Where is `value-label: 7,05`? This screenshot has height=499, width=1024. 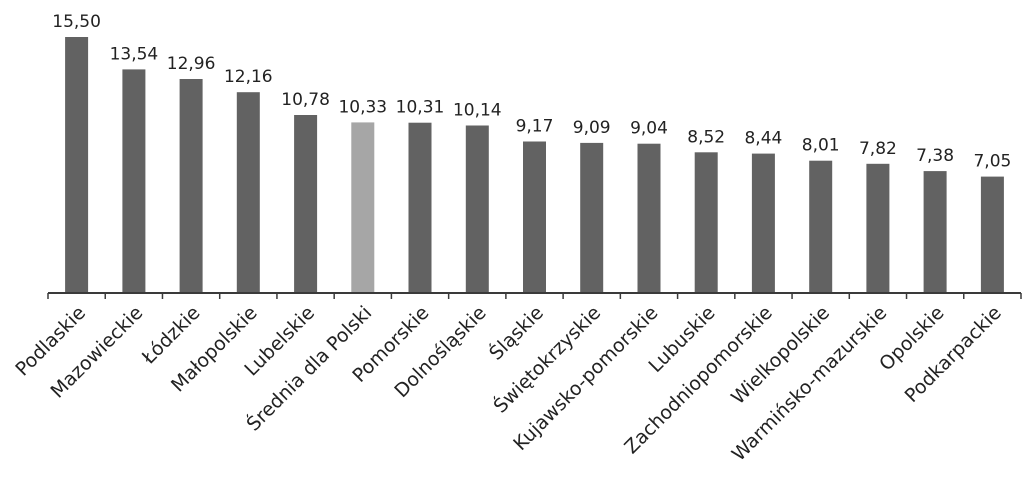 value-label: 7,05 is located at coordinates (992, 162).